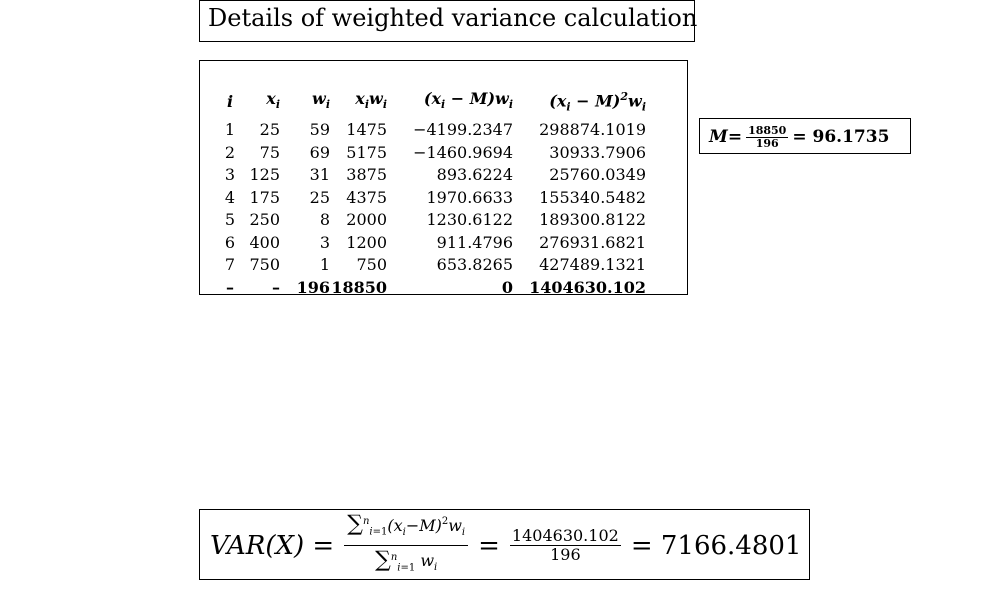  What do you see at coordinates (366, 242) in the screenshot?
I see `table-cell: 1200` at bounding box center [366, 242].